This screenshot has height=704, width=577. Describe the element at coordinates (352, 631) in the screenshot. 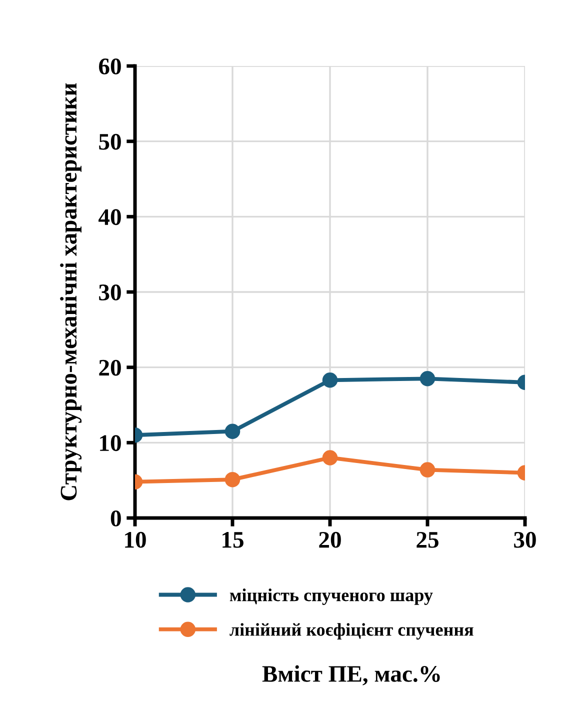

I see `legend-label: лінійний коєфіцієнт спучення` at that location.